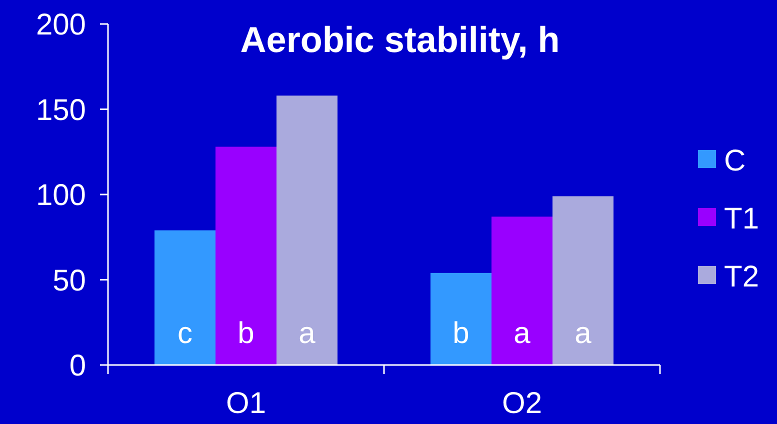  Describe the element at coordinates (400, 39) in the screenshot. I see `chart-title: Aerobic stability, h` at that location.